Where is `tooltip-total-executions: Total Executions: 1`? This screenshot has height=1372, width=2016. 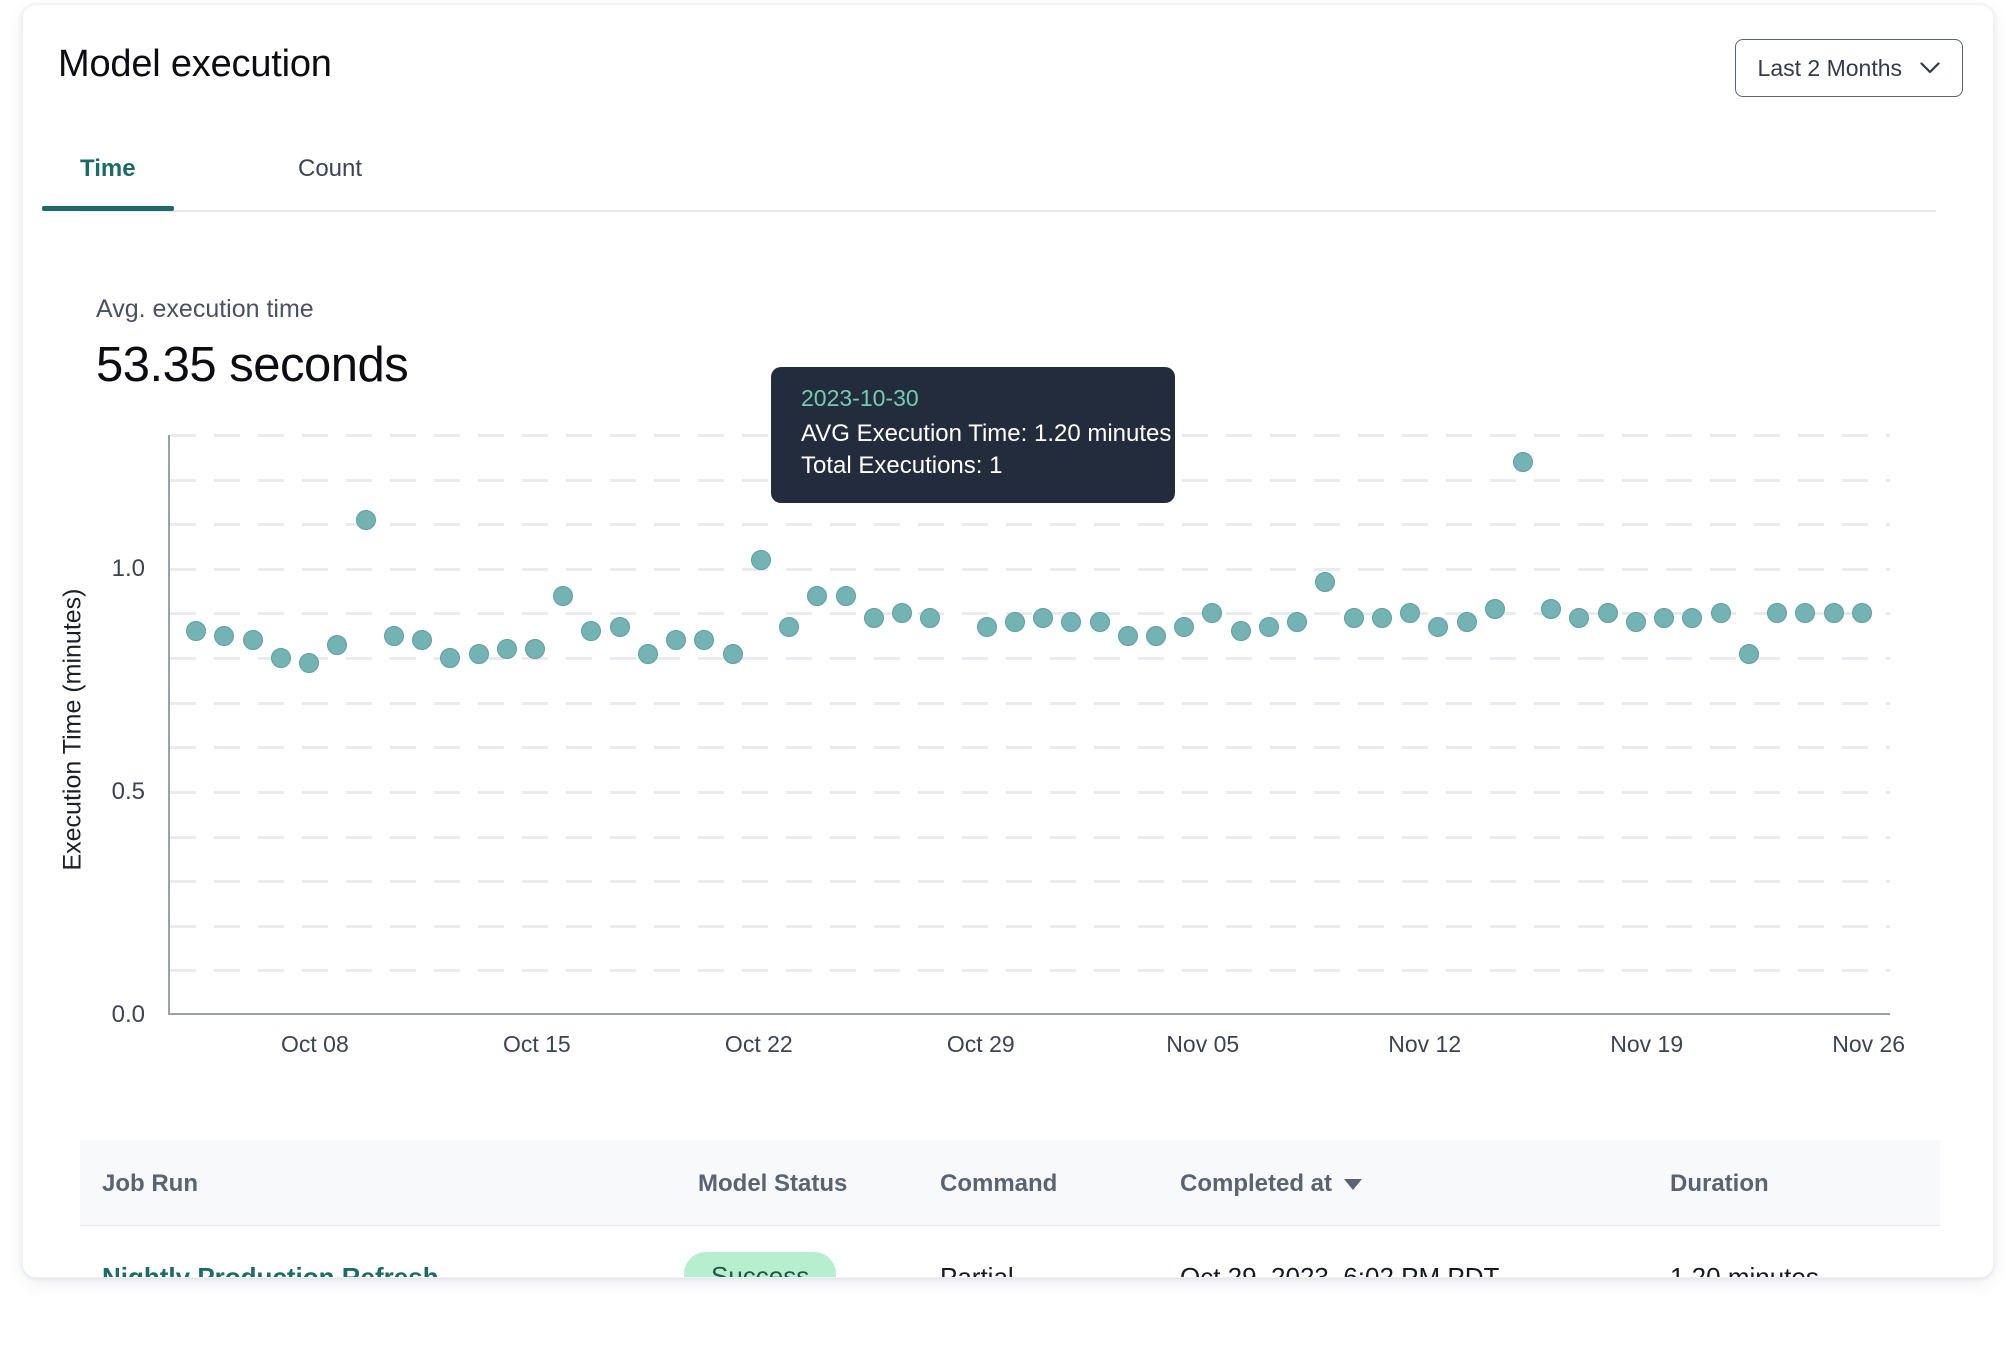
tooltip-total-executions: Total Executions: 1 is located at coordinates (902, 465).